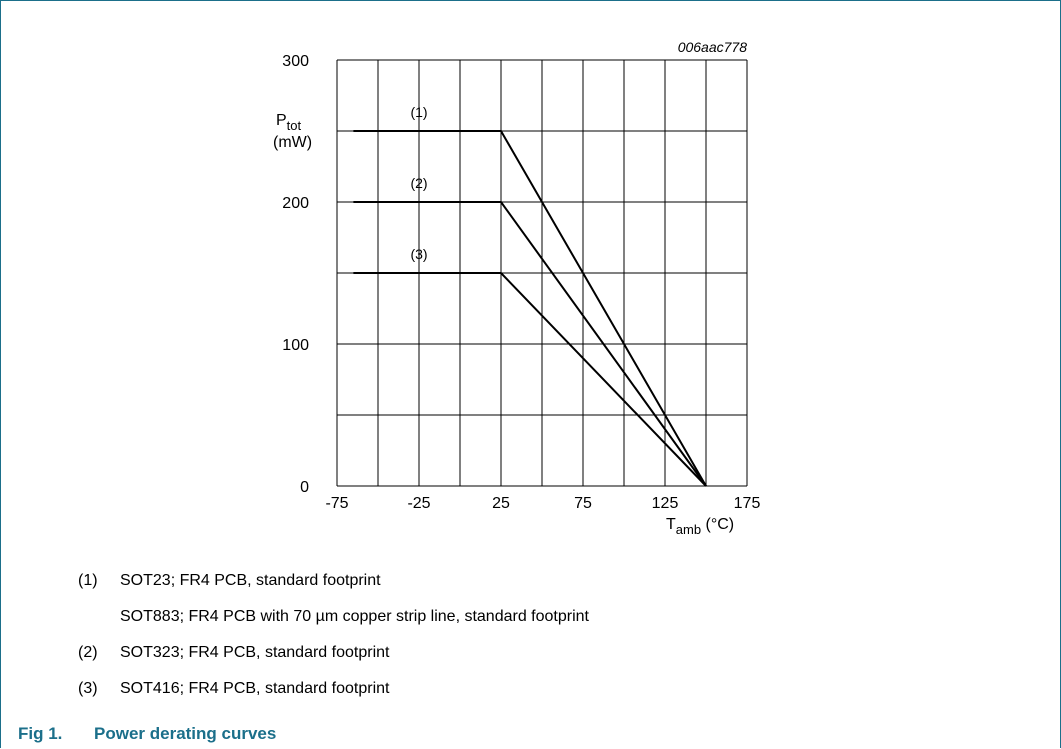 Image resolution: width=1061 pixels, height=749 pixels. I want to click on y-axis-label: Ptot, so click(289, 122).